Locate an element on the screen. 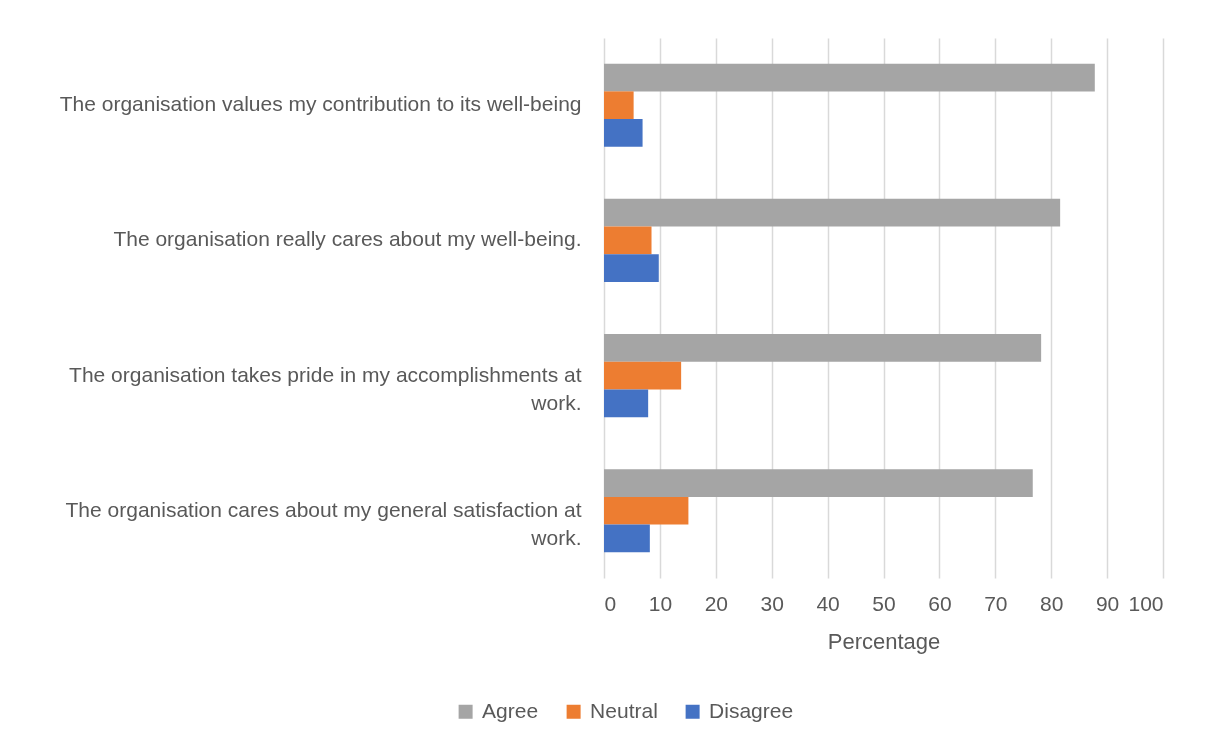 The width and height of the screenshot is (1206, 743). y-tick-label: The organisation values my contribution to its well-being is located at coordinates (320, 104).